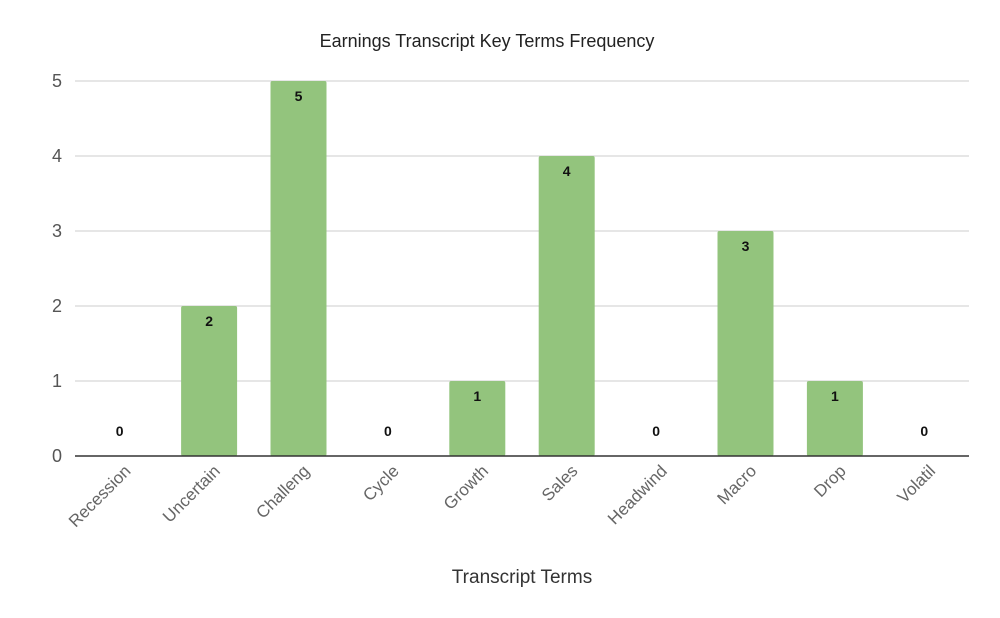 The height and width of the screenshot is (618, 1000). Describe the element at coordinates (736, 484) in the screenshot. I see `x-tick-label: Macro` at that location.